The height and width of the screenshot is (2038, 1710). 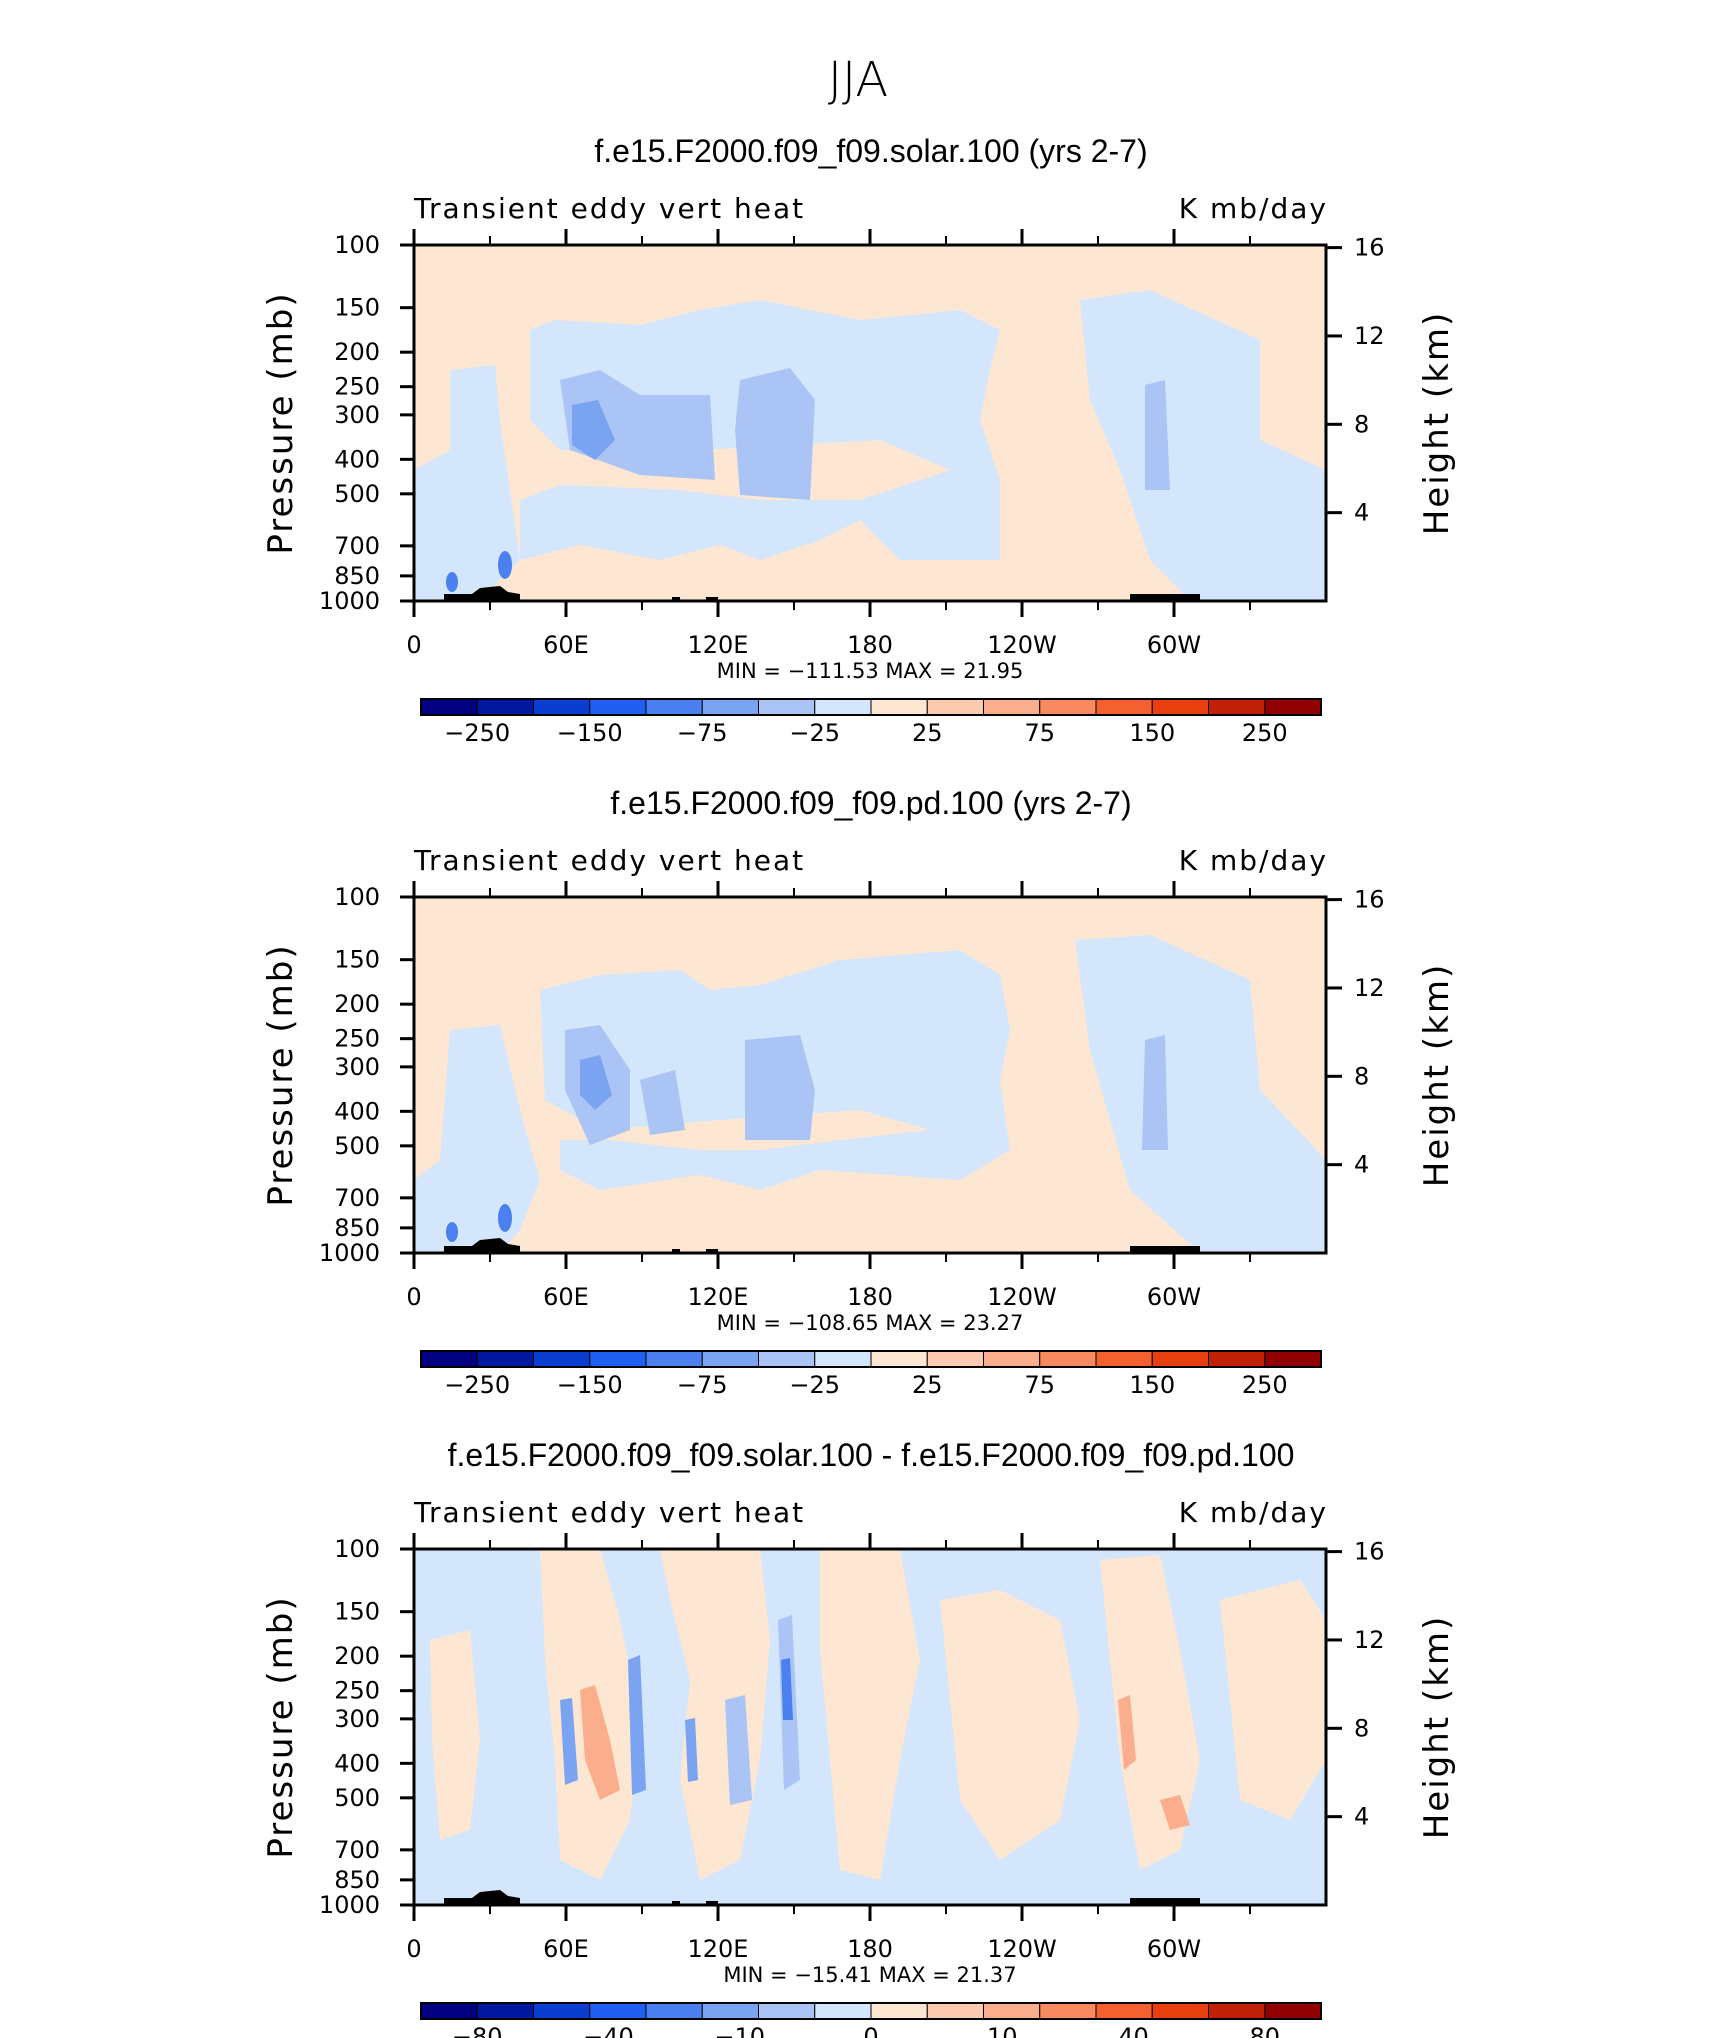 I want to click on colorbar-label: −25, so click(x=814, y=733).